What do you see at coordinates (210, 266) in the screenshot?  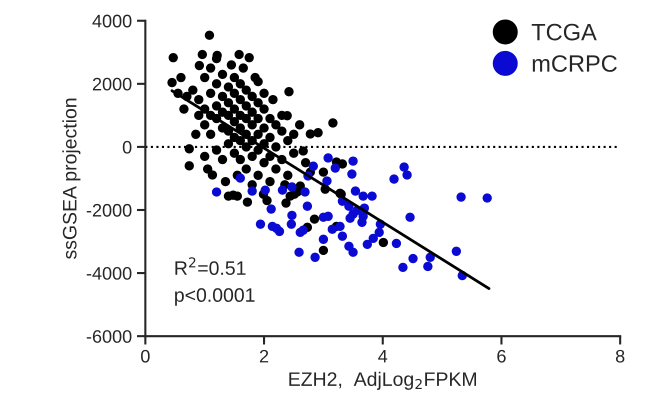 I see `annotation: R$^{2}$=0.51` at bounding box center [210, 266].